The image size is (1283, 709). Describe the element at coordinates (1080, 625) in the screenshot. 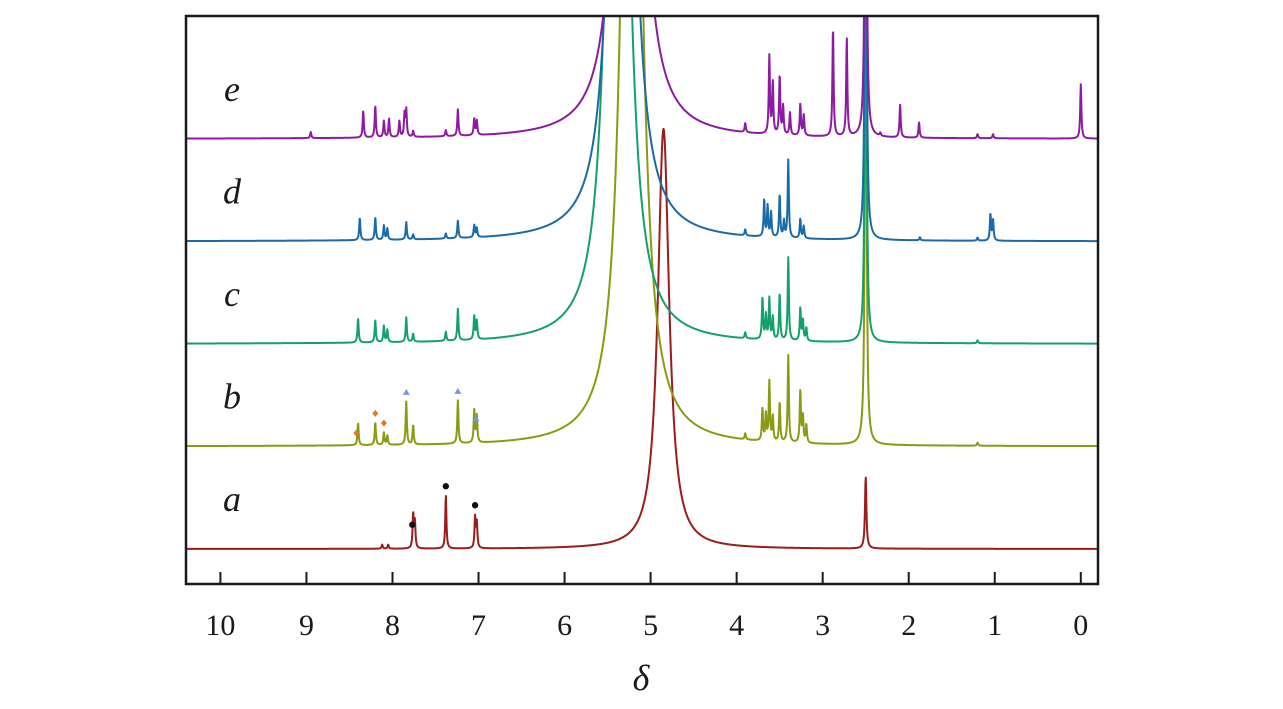

I see `x-tick-label-0: 0` at that location.